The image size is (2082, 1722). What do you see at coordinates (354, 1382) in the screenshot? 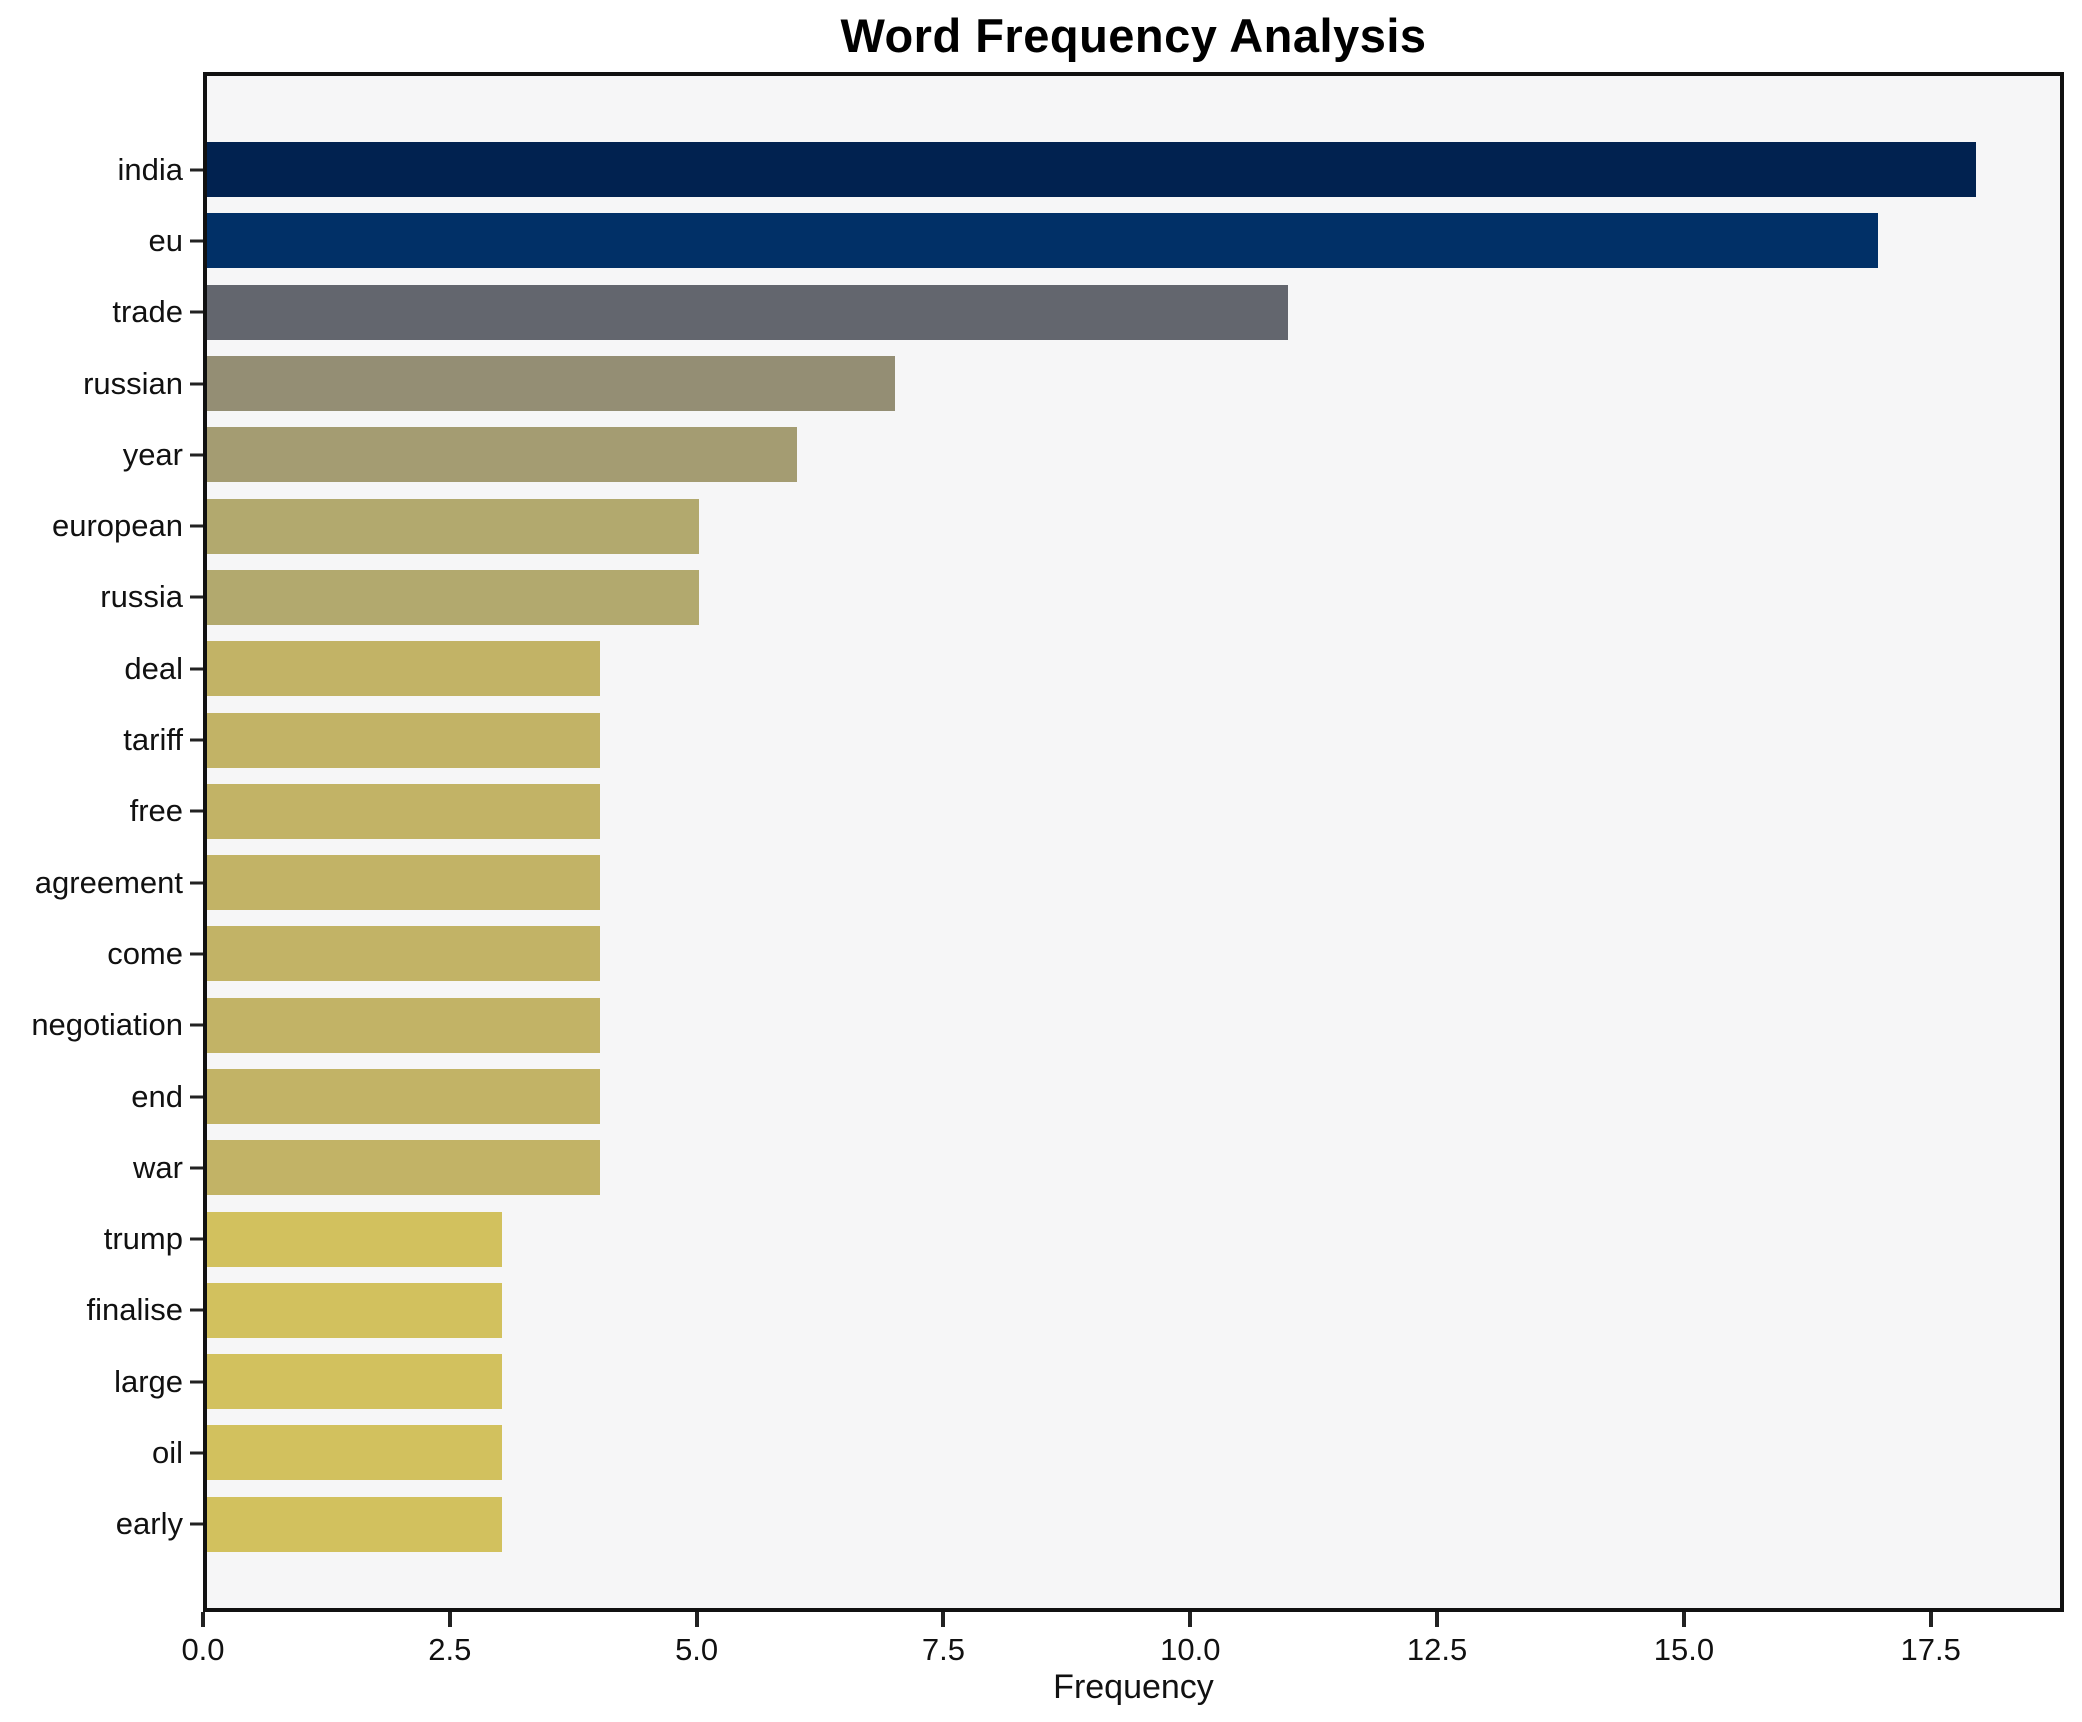
I see `bar-large` at bounding box center [354, 1382].